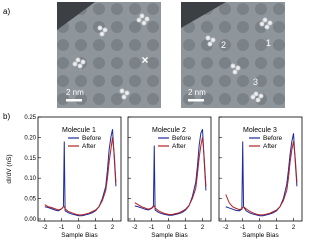 This screenshot has width=332, height=246. I want to click on y-axis-label: dI/dV (nS), so click(9, 168).